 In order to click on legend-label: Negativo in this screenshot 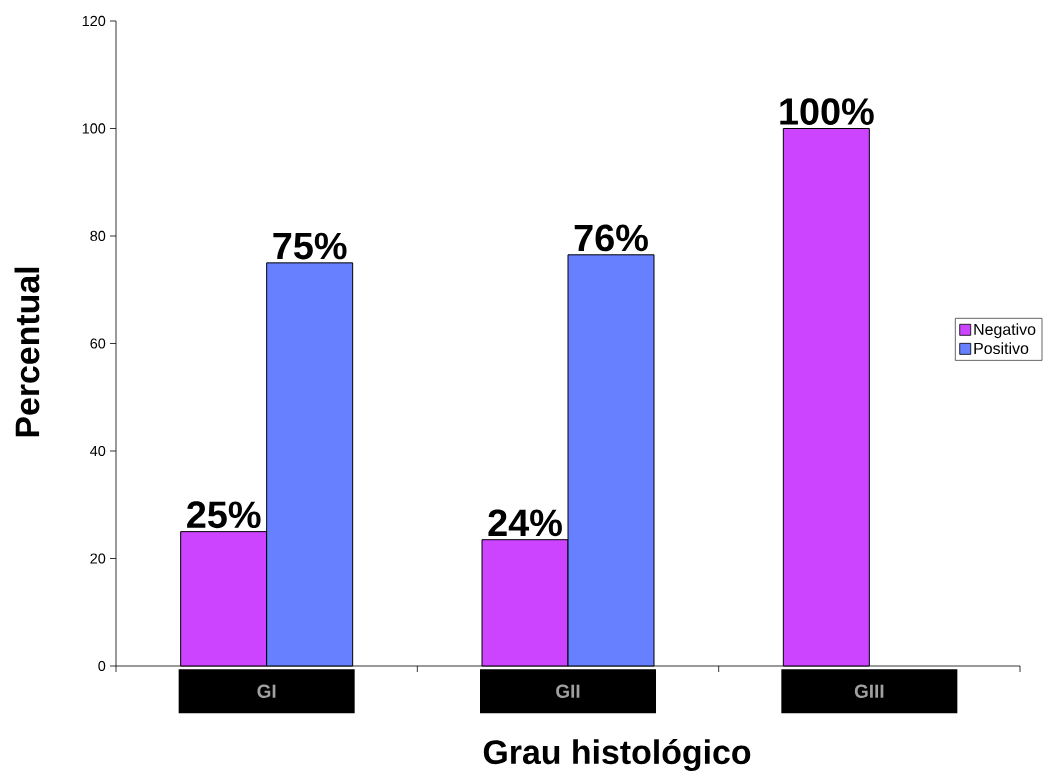, I will do `click(1005, 331)`.